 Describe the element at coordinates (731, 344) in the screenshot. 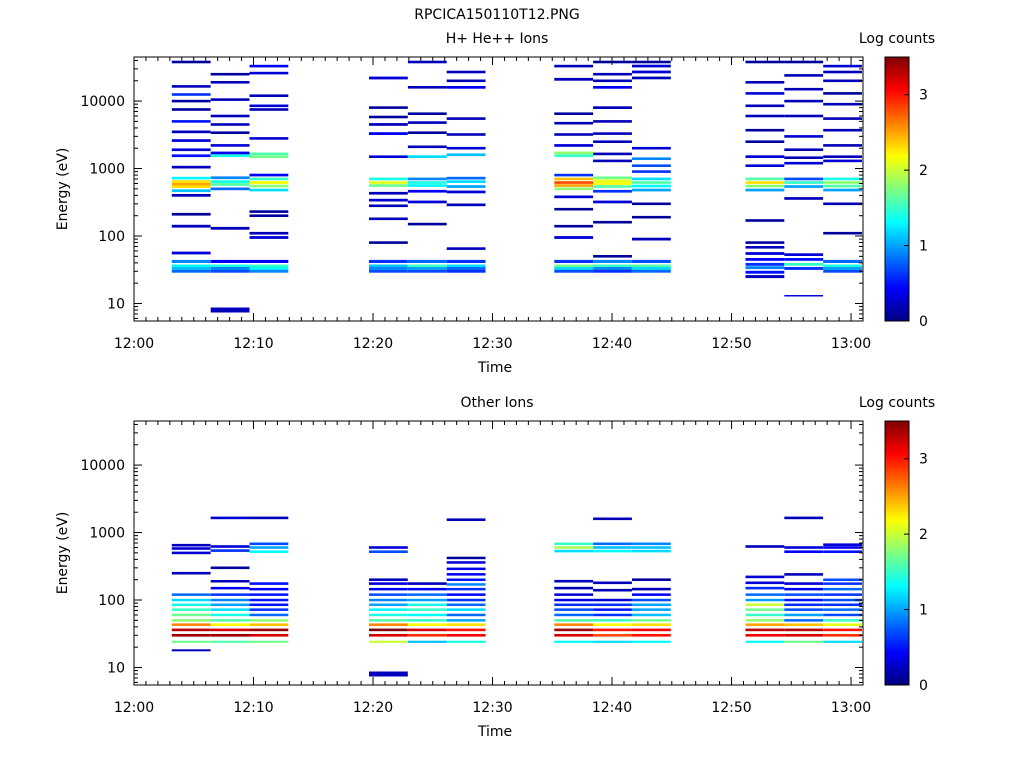

I see `x-tick-label: 12:50` at that location.